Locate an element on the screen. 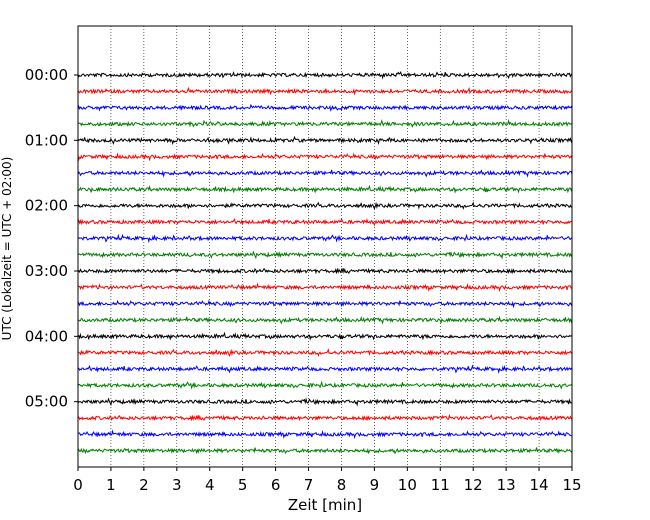  y-axis-ticks: 00:00 01:00 02:00 03:00 04:00 05:00 is located at coordinates (51, 238).